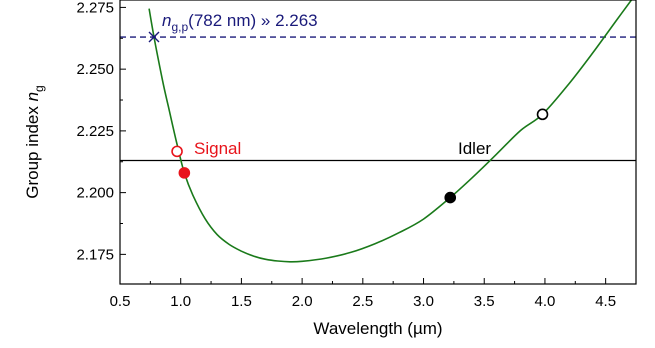 This screenshot has height=348, width=655. I want to click on x-tick-label: 2.0, so click(302, 301).